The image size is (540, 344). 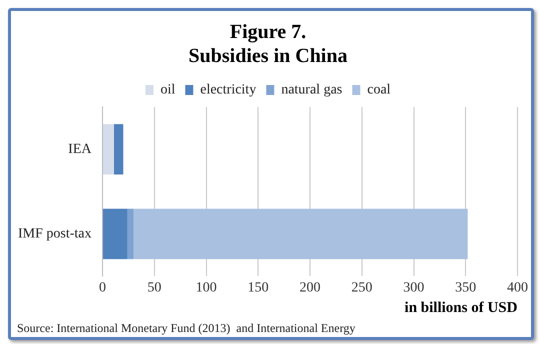 I want to click on x-tick-label: 50, so click(x=154, y=288).